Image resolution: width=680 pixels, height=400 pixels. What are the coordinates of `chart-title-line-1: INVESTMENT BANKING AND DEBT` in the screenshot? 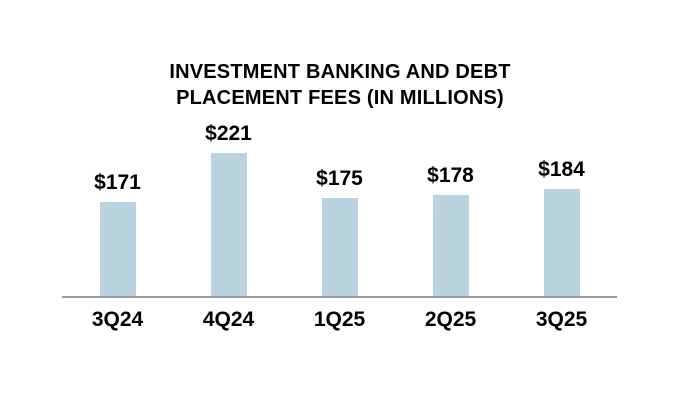 It's located at (340, 72).